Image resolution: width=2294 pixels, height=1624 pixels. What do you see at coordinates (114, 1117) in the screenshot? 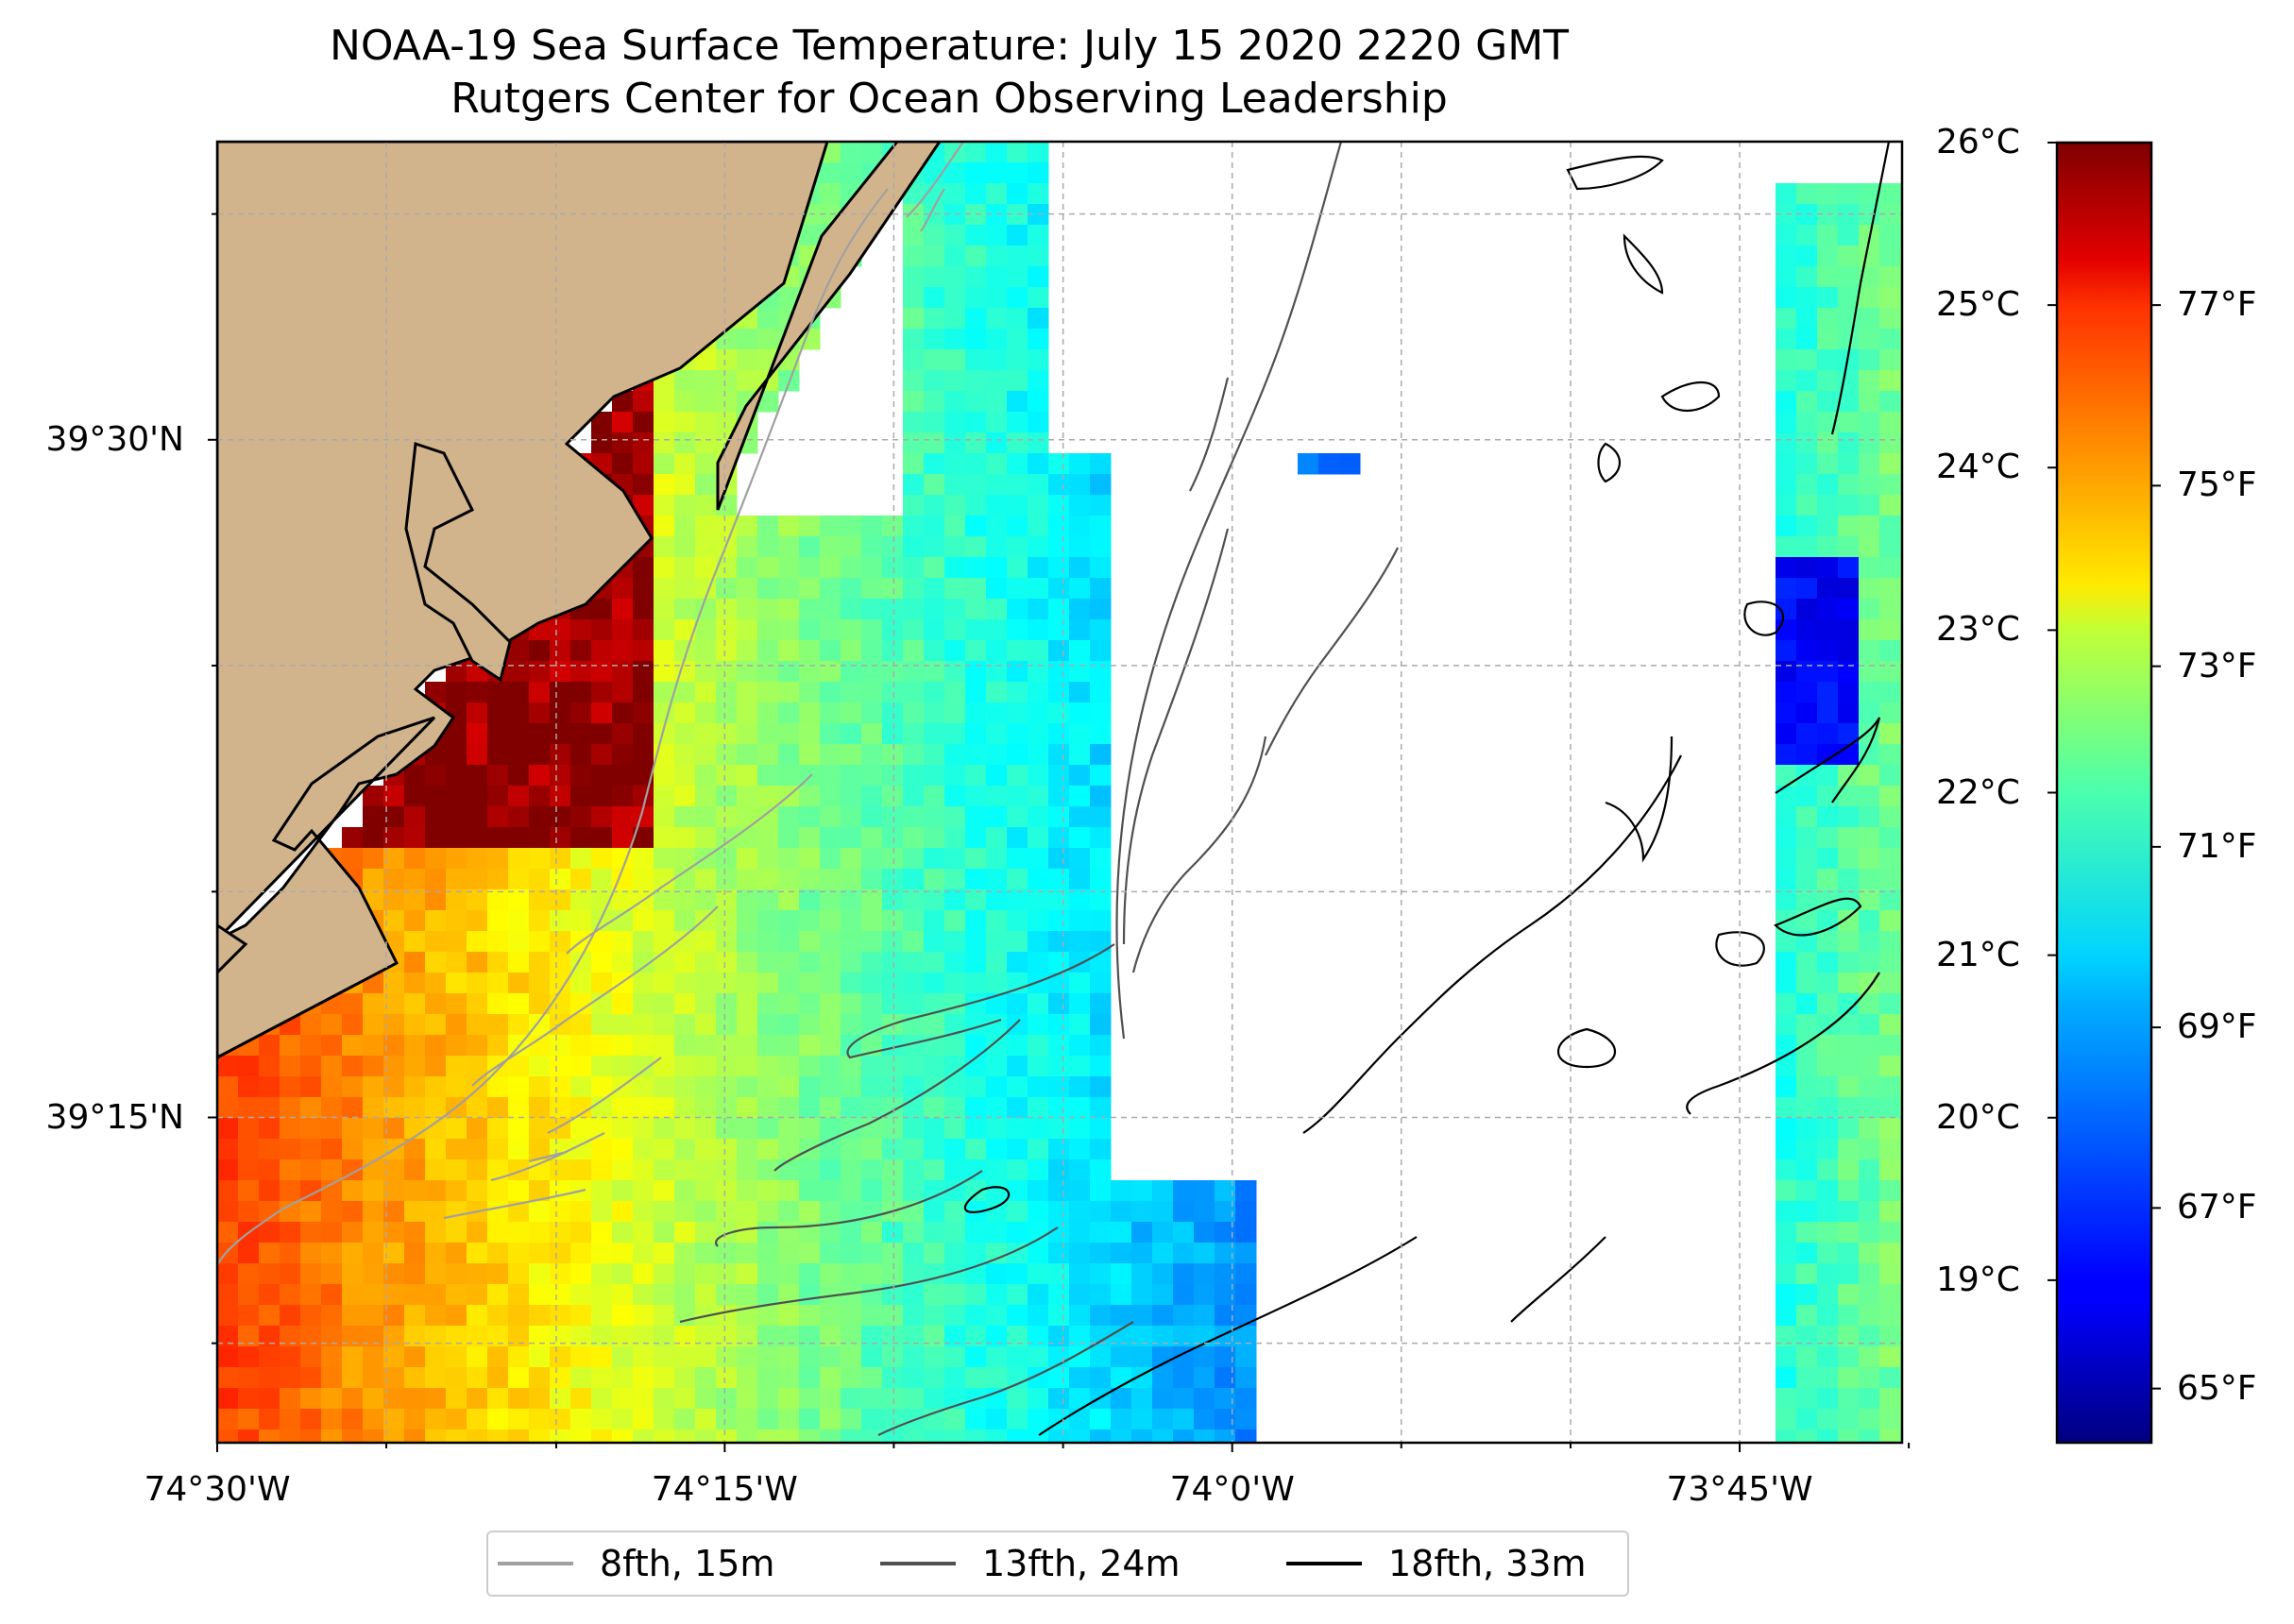
I see `lat-tick-label: 39°15'N` at bounding box center [114, 1117].